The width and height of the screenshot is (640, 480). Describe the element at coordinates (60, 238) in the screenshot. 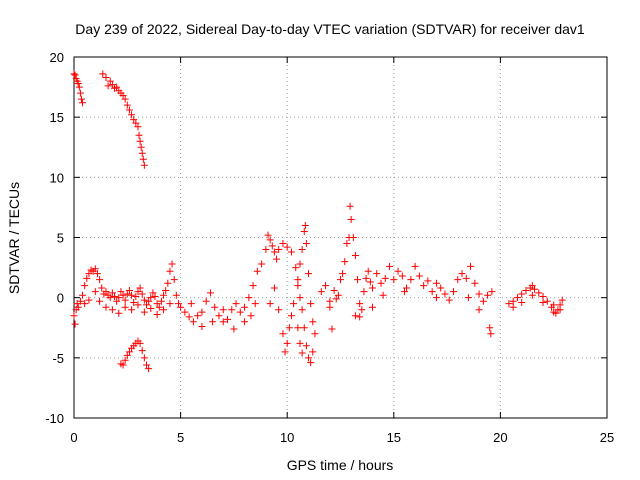

I see `y-tick-label: 5` at that location.